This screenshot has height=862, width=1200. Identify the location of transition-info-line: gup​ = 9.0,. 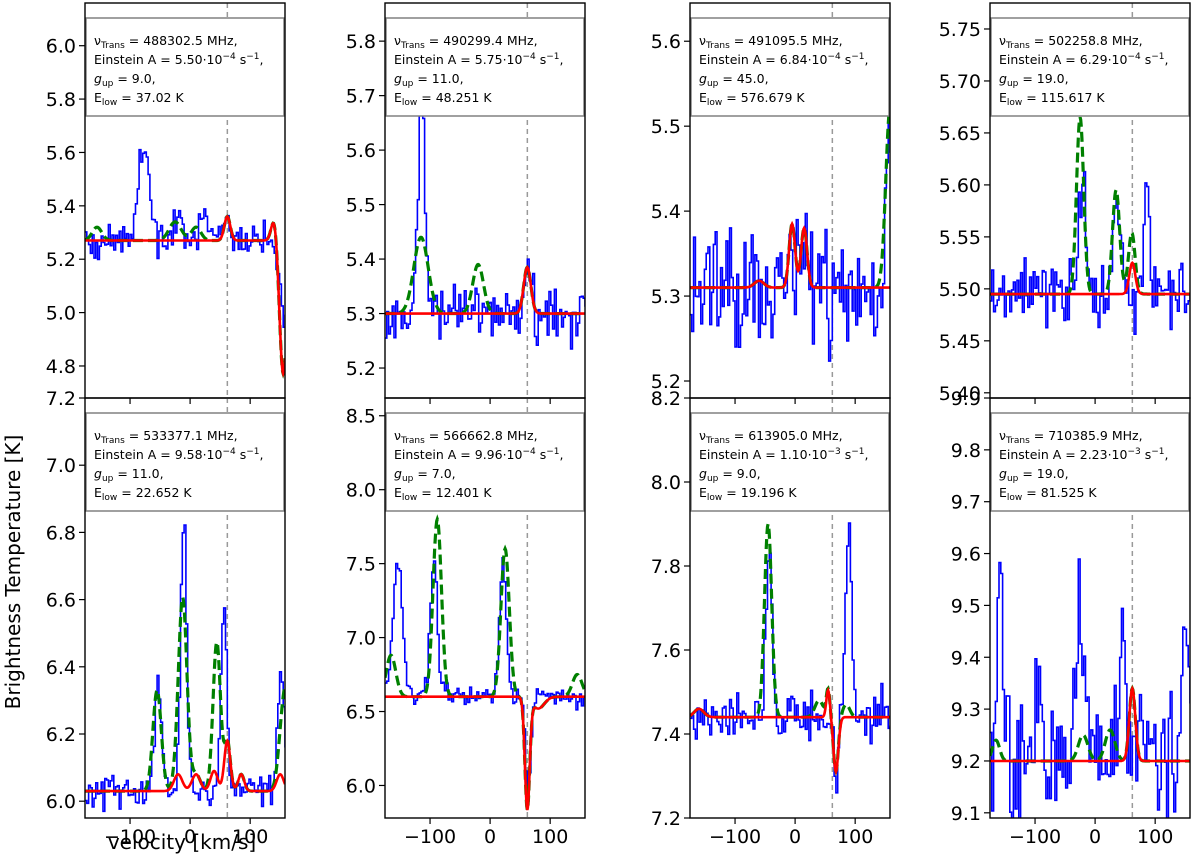
(125, 80).